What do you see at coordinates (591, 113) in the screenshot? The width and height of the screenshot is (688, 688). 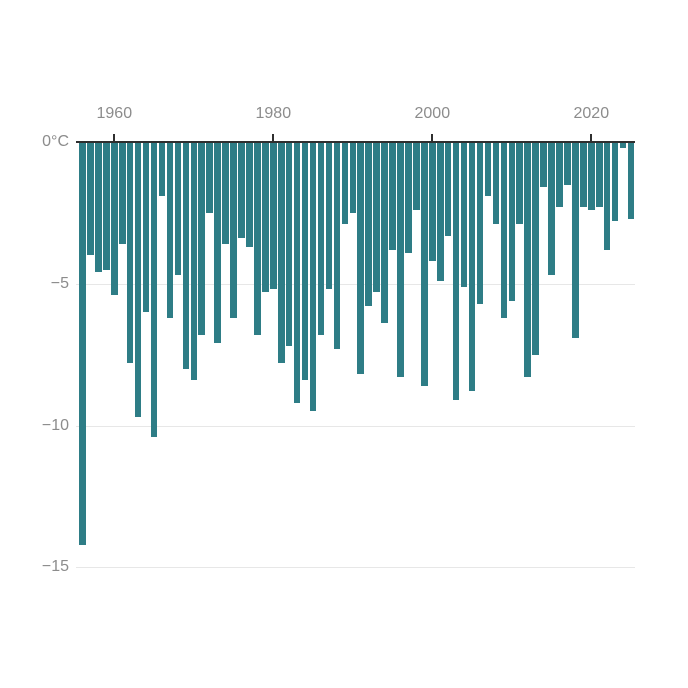 I see `x-tick-label-2020: 2020` at bounding box center [591, 113].